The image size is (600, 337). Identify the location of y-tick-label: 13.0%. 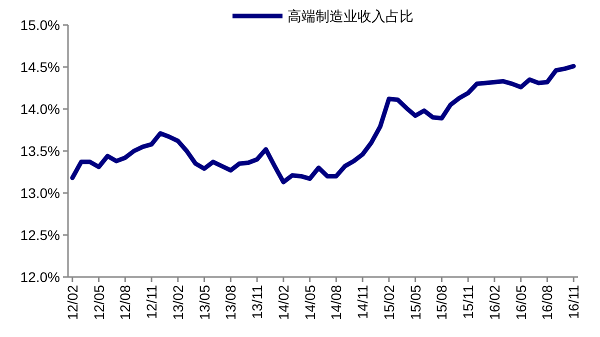
(40, 193).